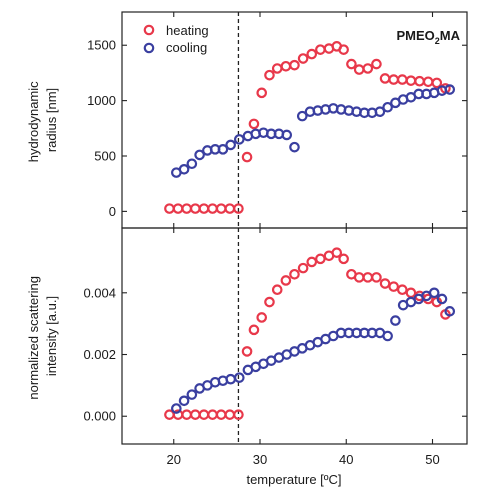 Image resolution: width=478 pixels, height=491 pixels. Describe the element at coordinates (346, 459) in the screenshot. I see `x-tick-label: 40` at that location.